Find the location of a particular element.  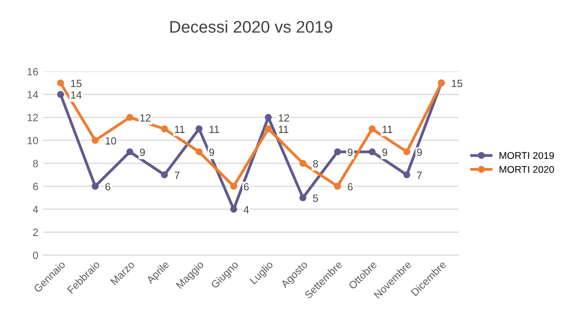

y-tick-label: 12 is located at coordinates (33, 118).